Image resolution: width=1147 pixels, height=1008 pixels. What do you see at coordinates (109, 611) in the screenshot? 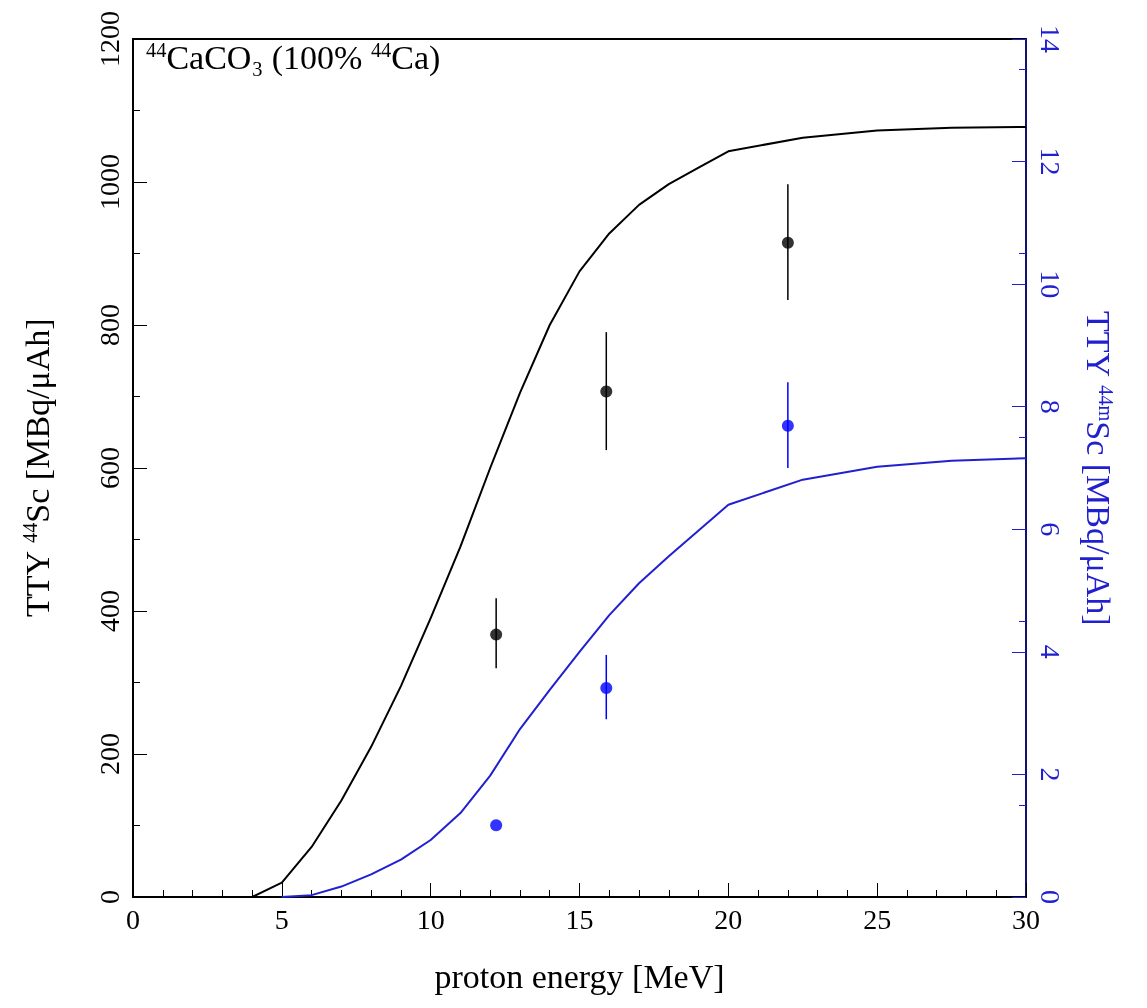
I see `y-tick-label: 400` at bounding box center [109, 611].